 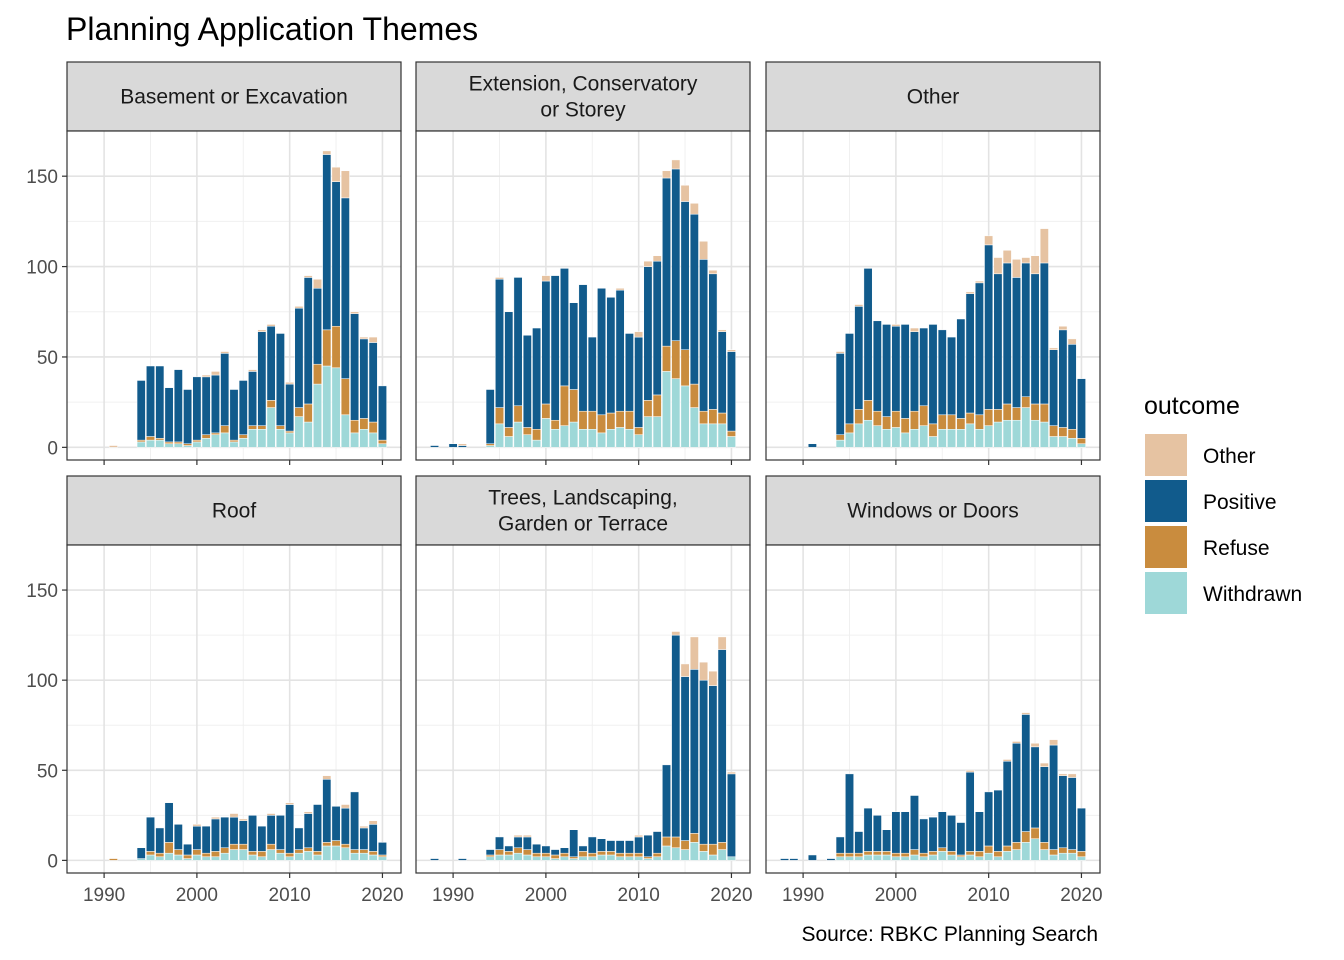 I want to click on bar-refuse-2020, so click(x=382, y=856).